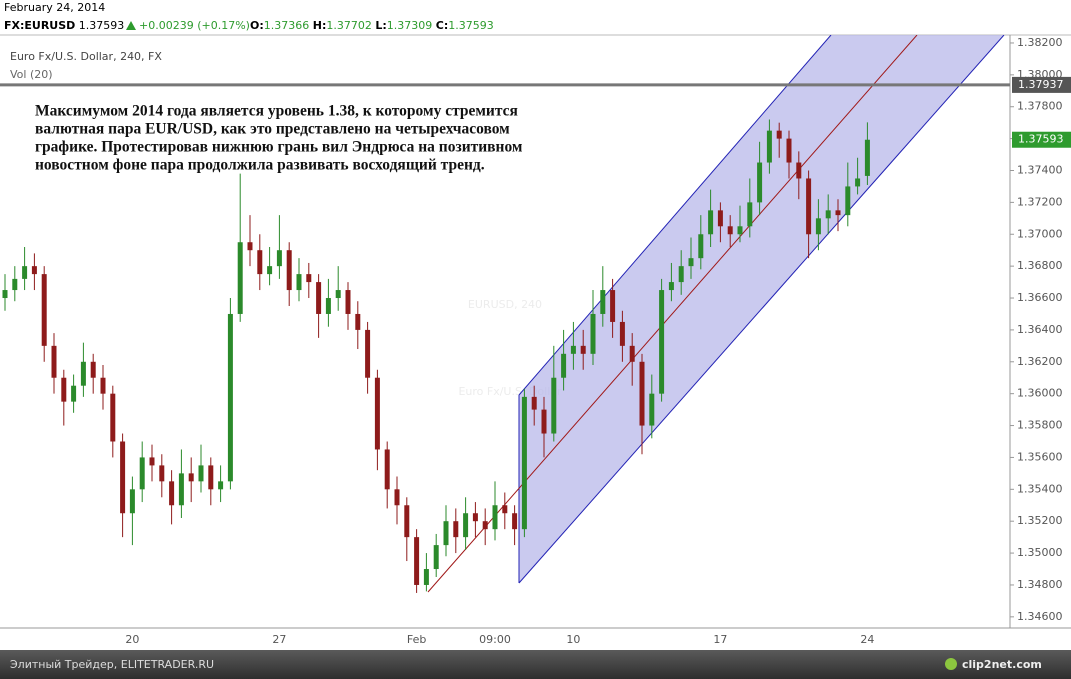  Describe the element at coordinates (867, 639) in the screenshot. I see `x-tick-label: 24` at that location.